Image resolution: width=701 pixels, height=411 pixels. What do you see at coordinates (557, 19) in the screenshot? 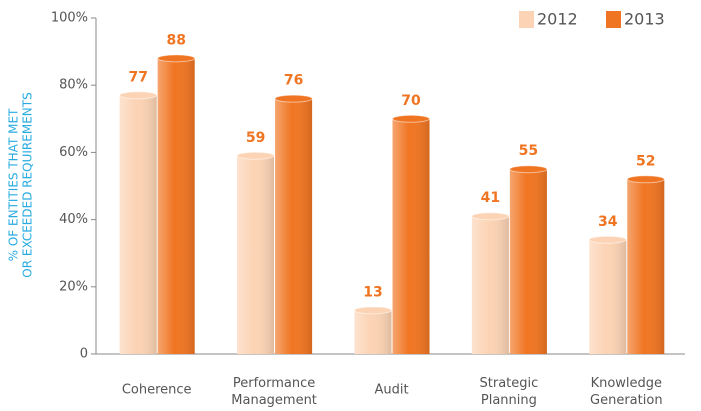
I see `legend-label: 2012` at bounding box center [557, 19].